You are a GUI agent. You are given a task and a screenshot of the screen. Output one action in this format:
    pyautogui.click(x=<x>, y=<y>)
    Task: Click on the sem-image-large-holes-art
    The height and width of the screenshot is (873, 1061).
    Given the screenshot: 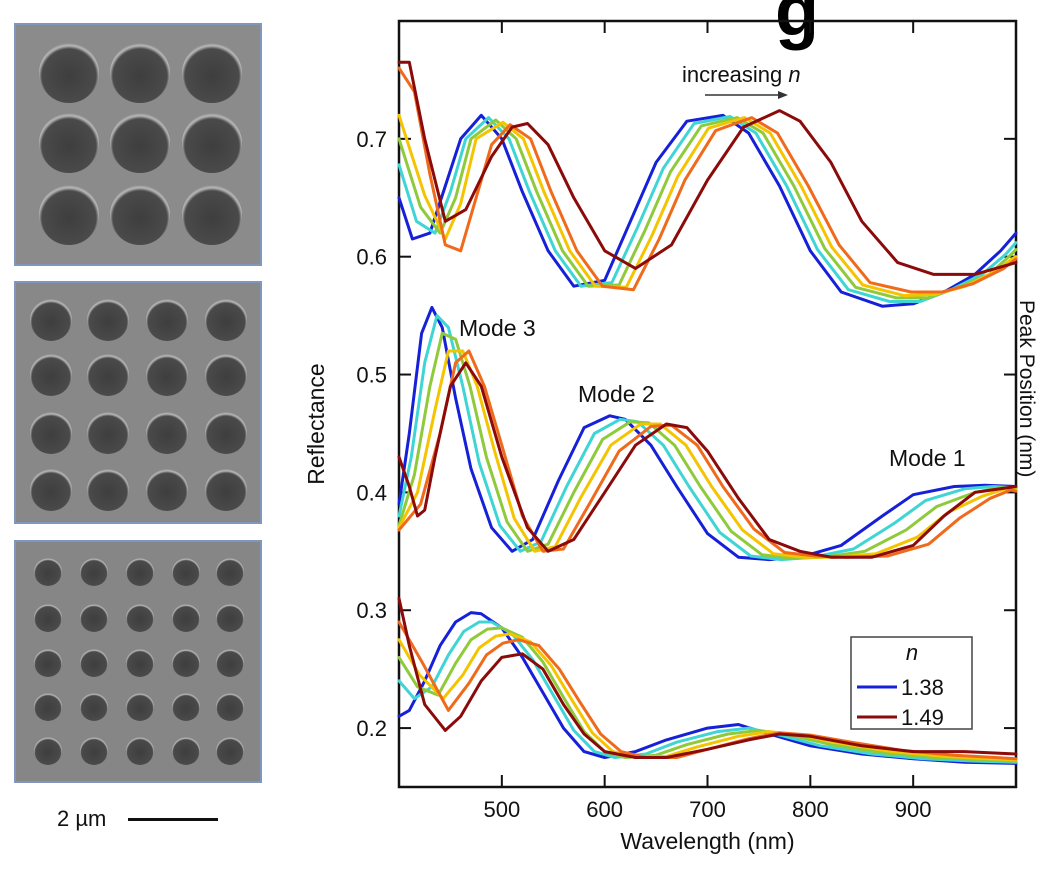 What is the action you would take?
    pyautogui.click(x=138, y=144)
    